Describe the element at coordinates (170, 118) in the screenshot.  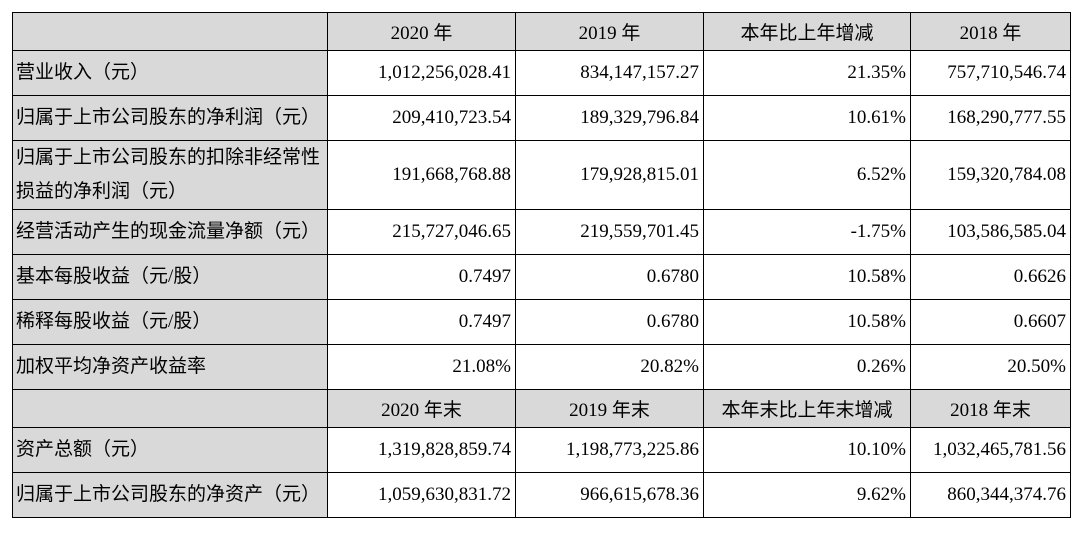
I see `row-label: 归属于上市公司股东的净利润（元）` at that location.